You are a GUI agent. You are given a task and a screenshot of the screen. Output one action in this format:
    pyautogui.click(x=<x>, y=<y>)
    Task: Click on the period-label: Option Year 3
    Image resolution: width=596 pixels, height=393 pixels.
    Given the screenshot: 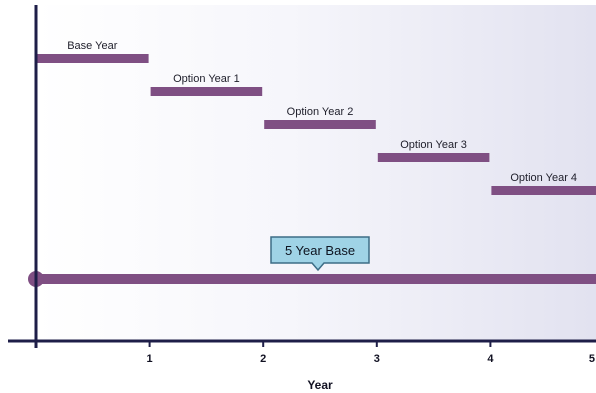 What is the action you would take?
    pyautogui.click(x=433, y=145)
    